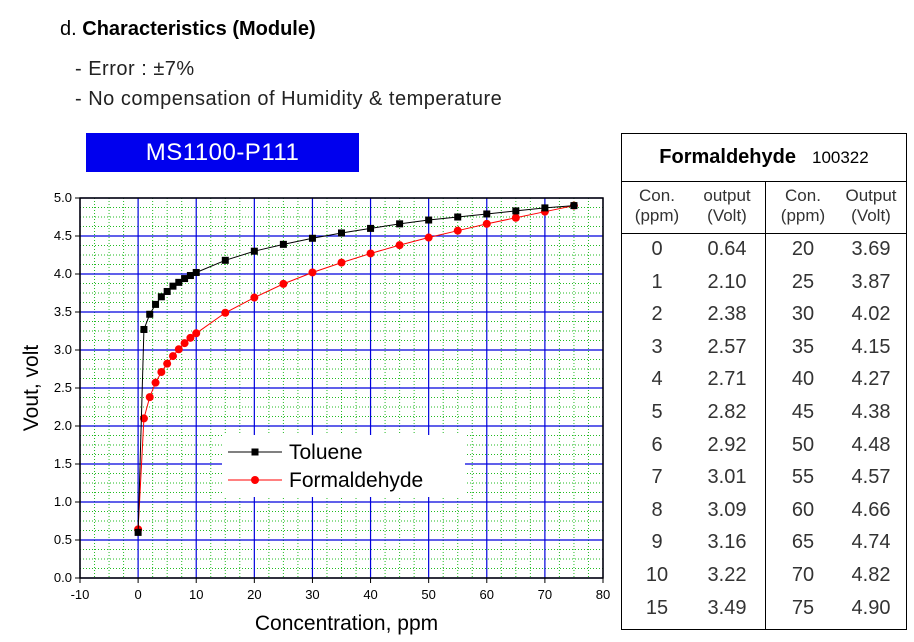 The height and width of the screenshot is (642, 914). I want to click on table-cell: 4, so click(657, 379).